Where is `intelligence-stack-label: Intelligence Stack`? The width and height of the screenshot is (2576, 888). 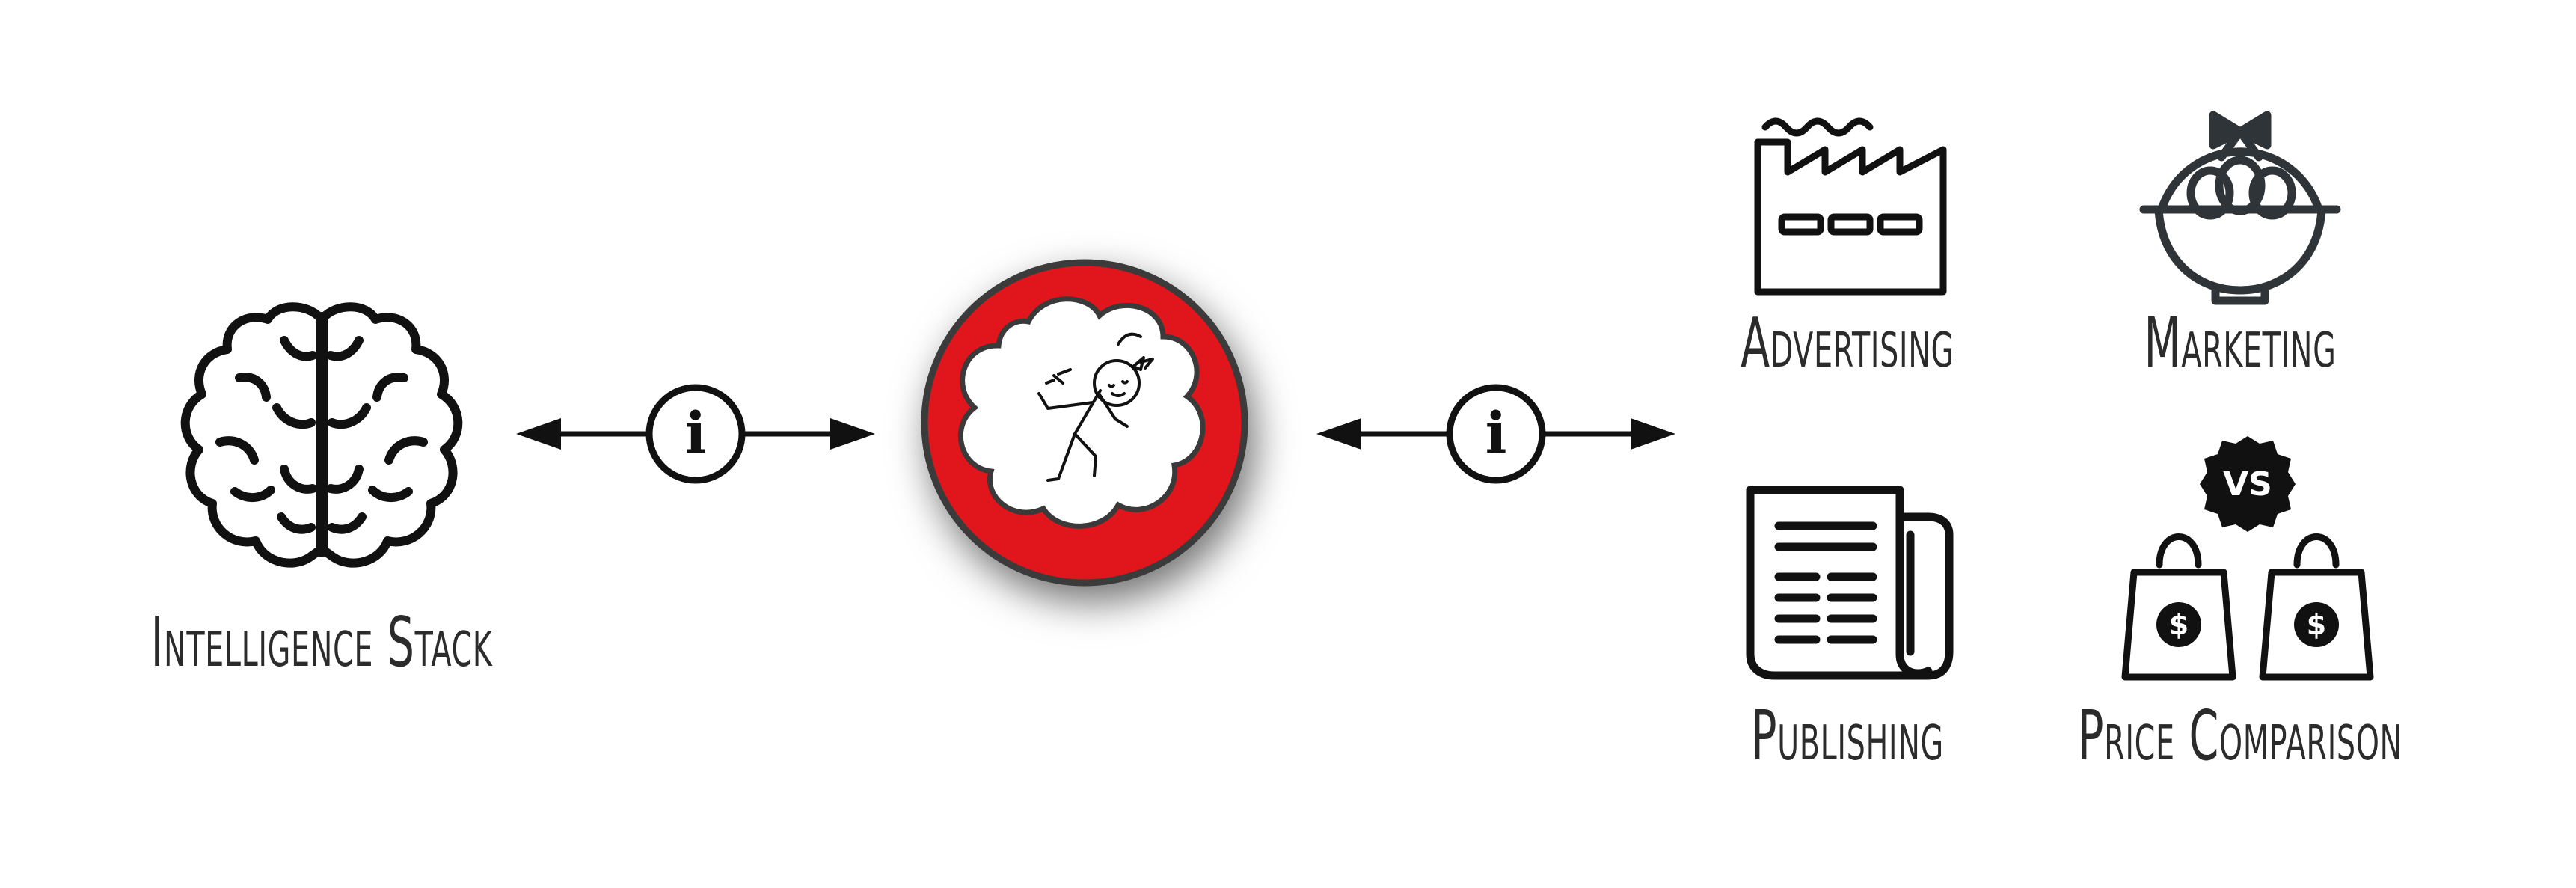
intelligence-stack-label: Intelligence Stack is located at coordinates (321, 642).